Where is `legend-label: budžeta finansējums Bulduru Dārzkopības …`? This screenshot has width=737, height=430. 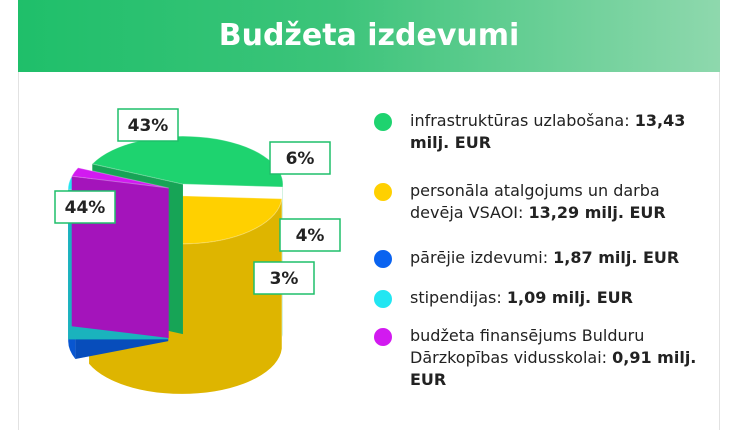 legend-label: budžeta finansējums Bulduru Dārzkopības … is located at coordinates (527, 346).